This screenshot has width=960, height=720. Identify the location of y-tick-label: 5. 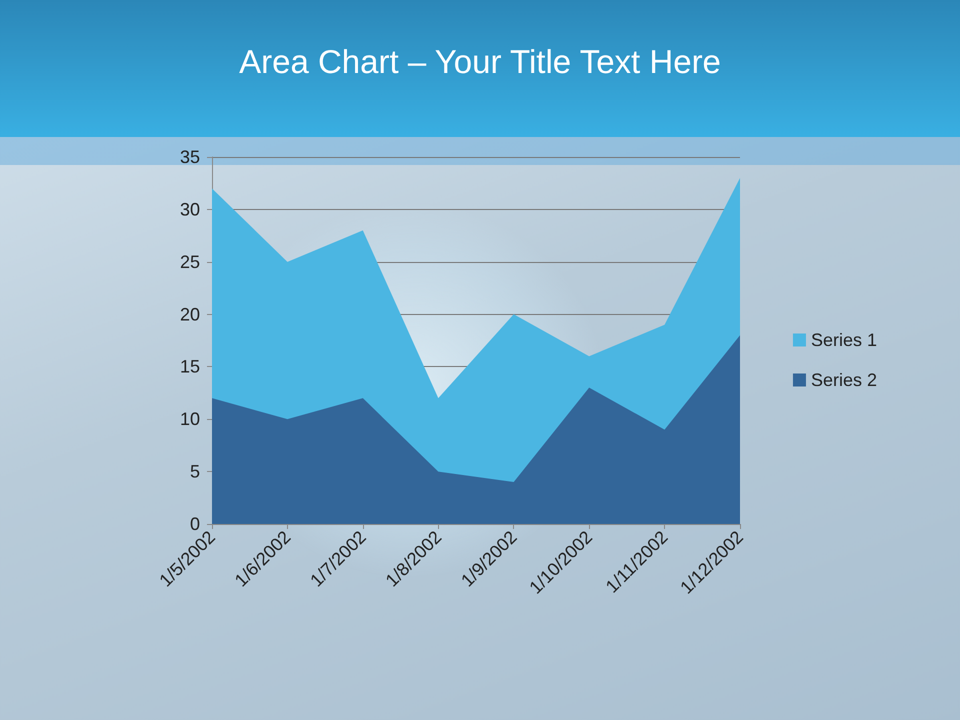
(195, 472).